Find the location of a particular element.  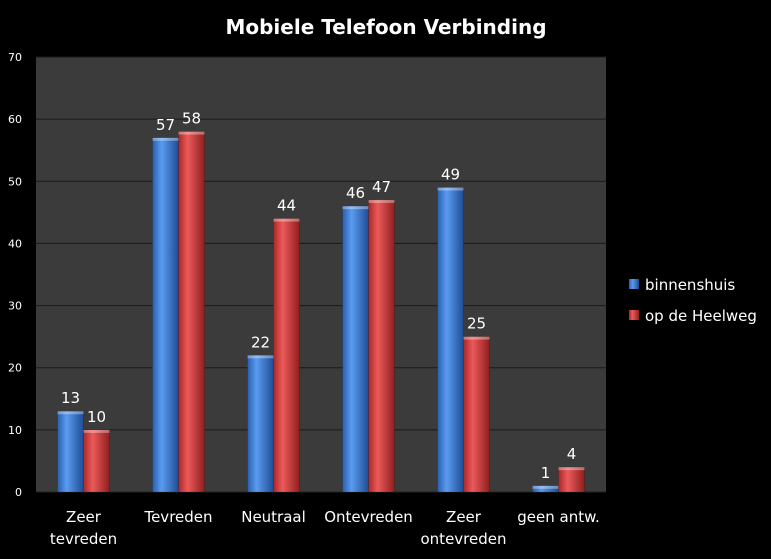

legend: binnenshuis op de Heelweg is located at coordinates (693, 300).